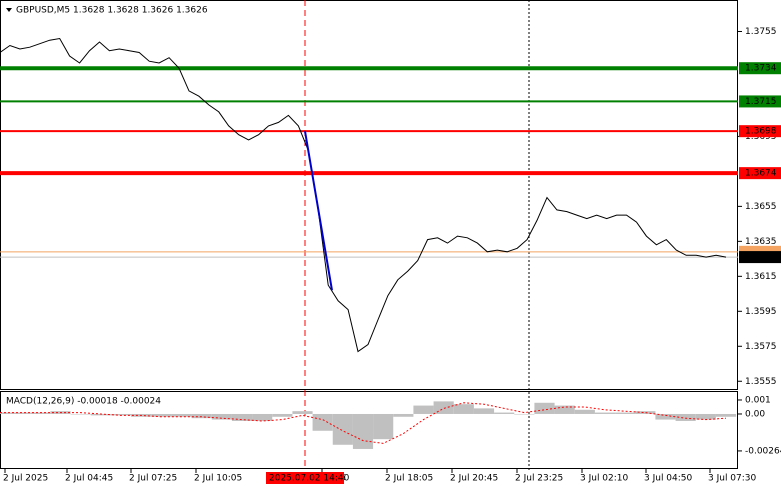 The height and width of the screenshot is (489, 781). I want to click on time-marker-label: 2025.07.02 14:40, so click(309, 479).